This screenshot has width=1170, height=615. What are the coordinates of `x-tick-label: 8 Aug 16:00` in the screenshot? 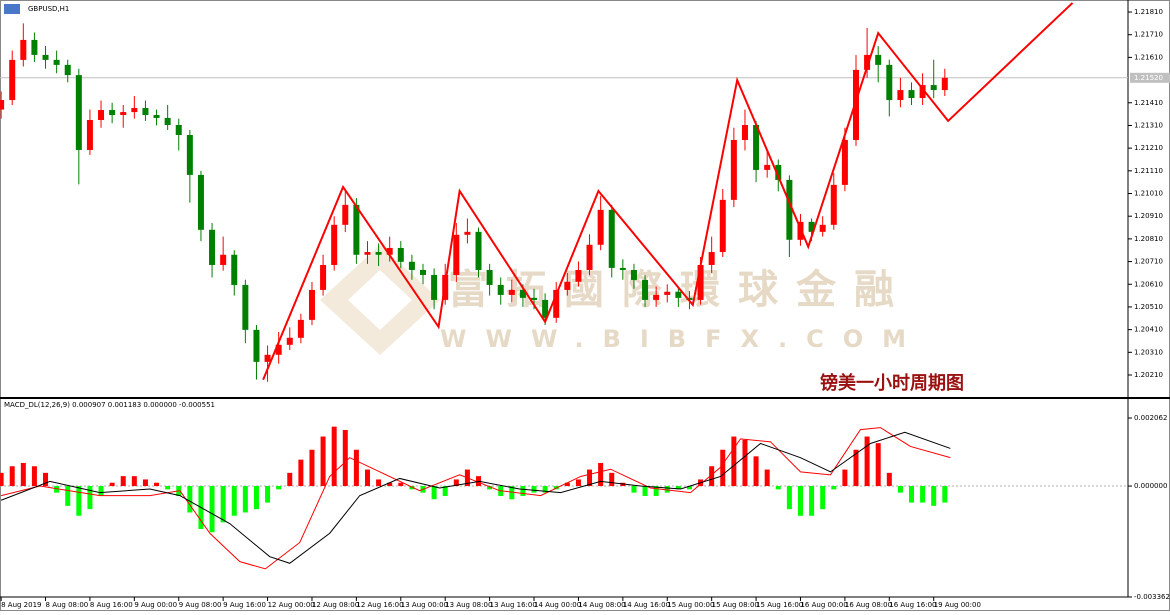 It's located at (111, 605).